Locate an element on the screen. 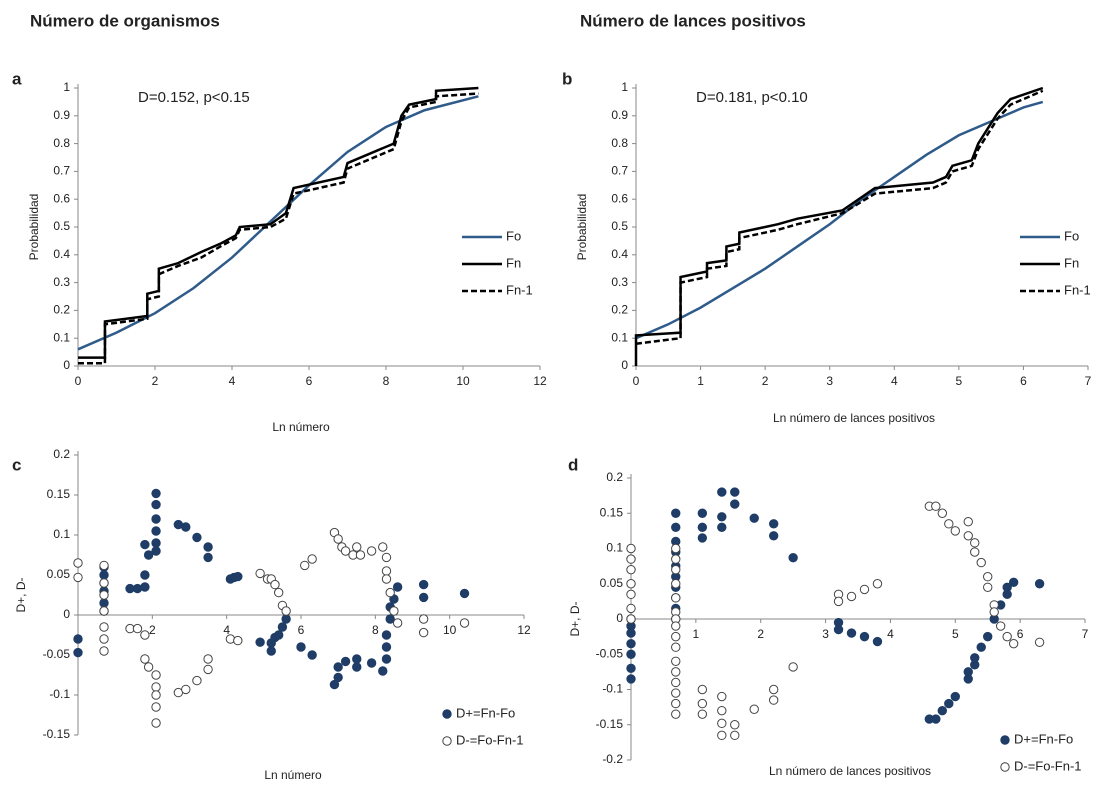 Image resolution: width=1096 pixels, height=786 pixels. x-axis-title: Ln número de lances positivos is located at coordinates (850, 771).